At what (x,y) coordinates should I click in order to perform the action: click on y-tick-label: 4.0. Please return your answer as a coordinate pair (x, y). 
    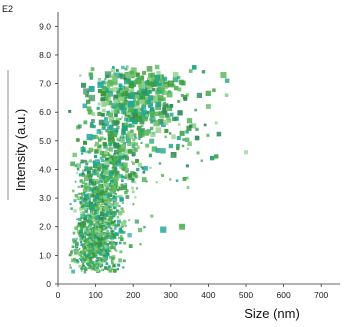
    Looking at the image, I should click on (45, 169).